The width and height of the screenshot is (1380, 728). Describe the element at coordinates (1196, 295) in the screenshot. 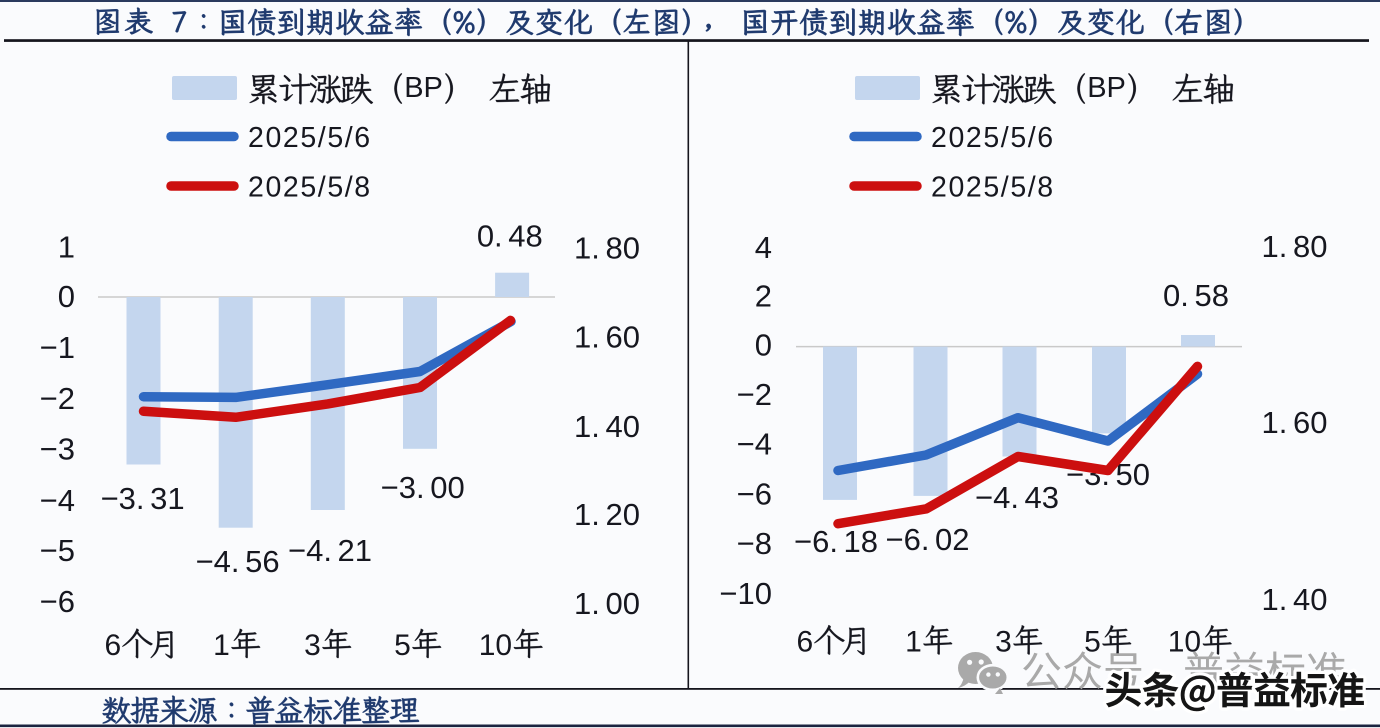

I see `svg-text: 0. 58` at that location.